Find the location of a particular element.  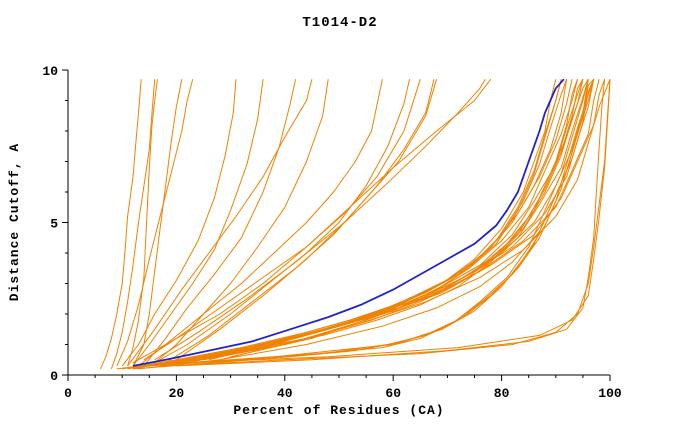

x-axis-label: Percent of Residues (CA) is located at coordinates (338, 410).